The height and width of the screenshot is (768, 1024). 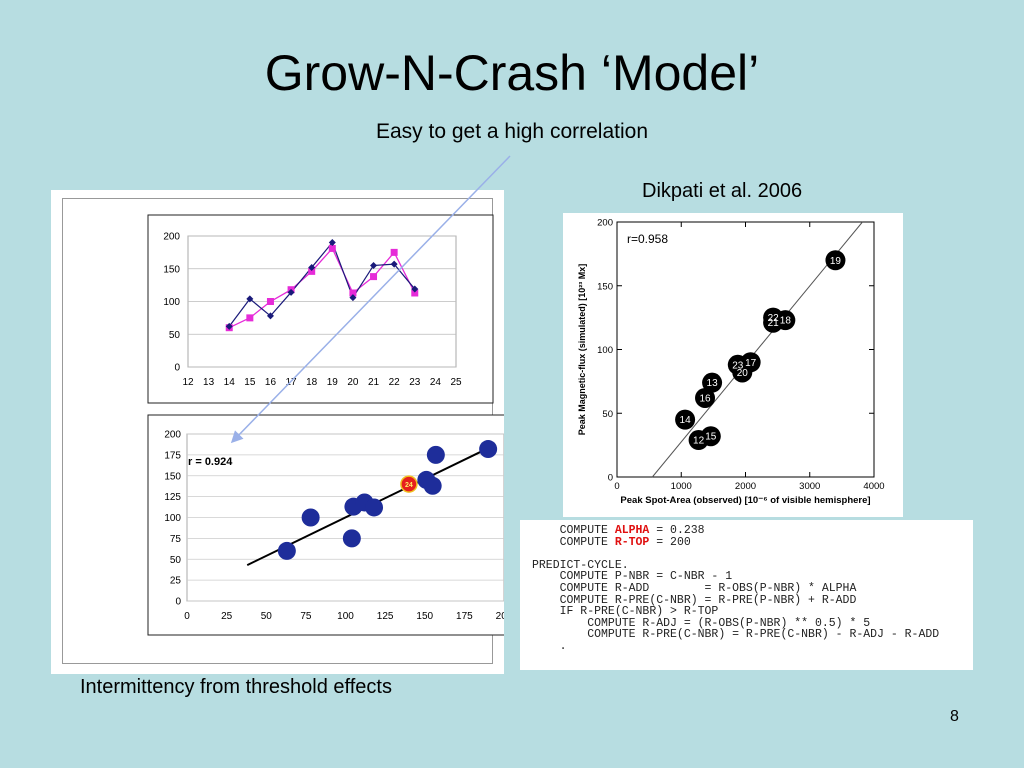 What do you see at coordinates (607, 414) in the screenshot?
I see `chart3-y-tick-label: 50` at bounding box center [607, 414].